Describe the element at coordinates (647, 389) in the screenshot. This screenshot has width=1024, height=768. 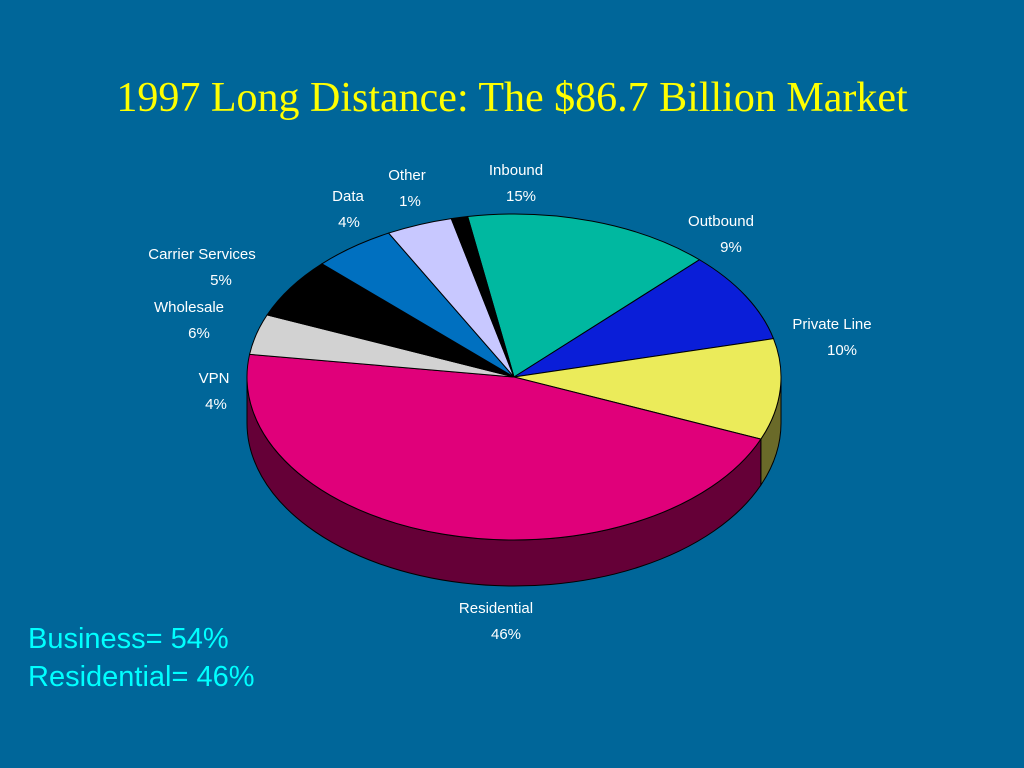
I see `pie-slice-private-line` at that location.